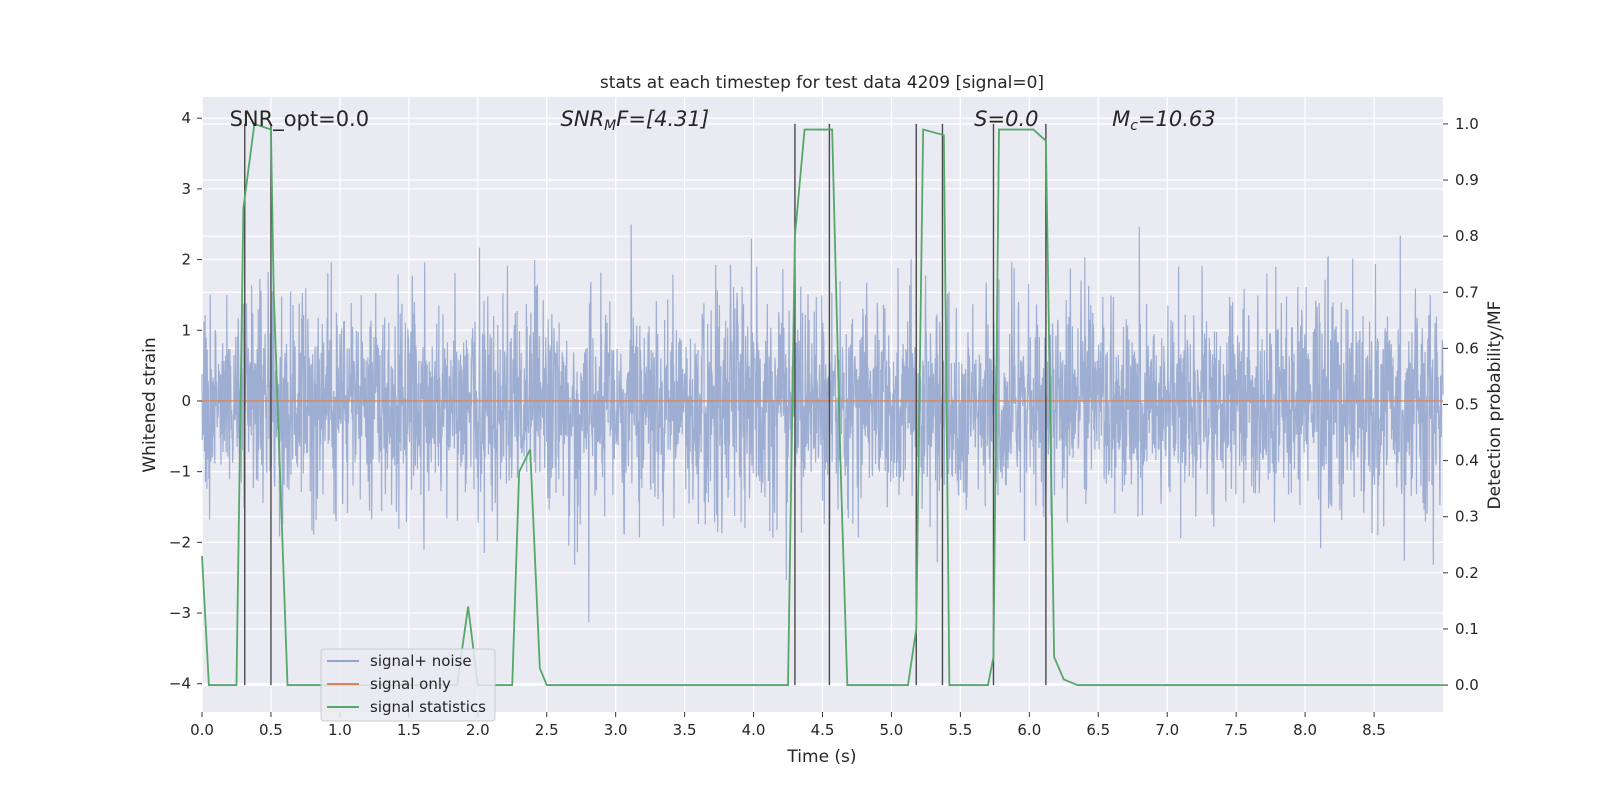 This screenshot has height=800, width=1600. Describe the element at coordinates (1467, 405) in the screenshot. I see `y2-tick-label: 0.5` at that location.